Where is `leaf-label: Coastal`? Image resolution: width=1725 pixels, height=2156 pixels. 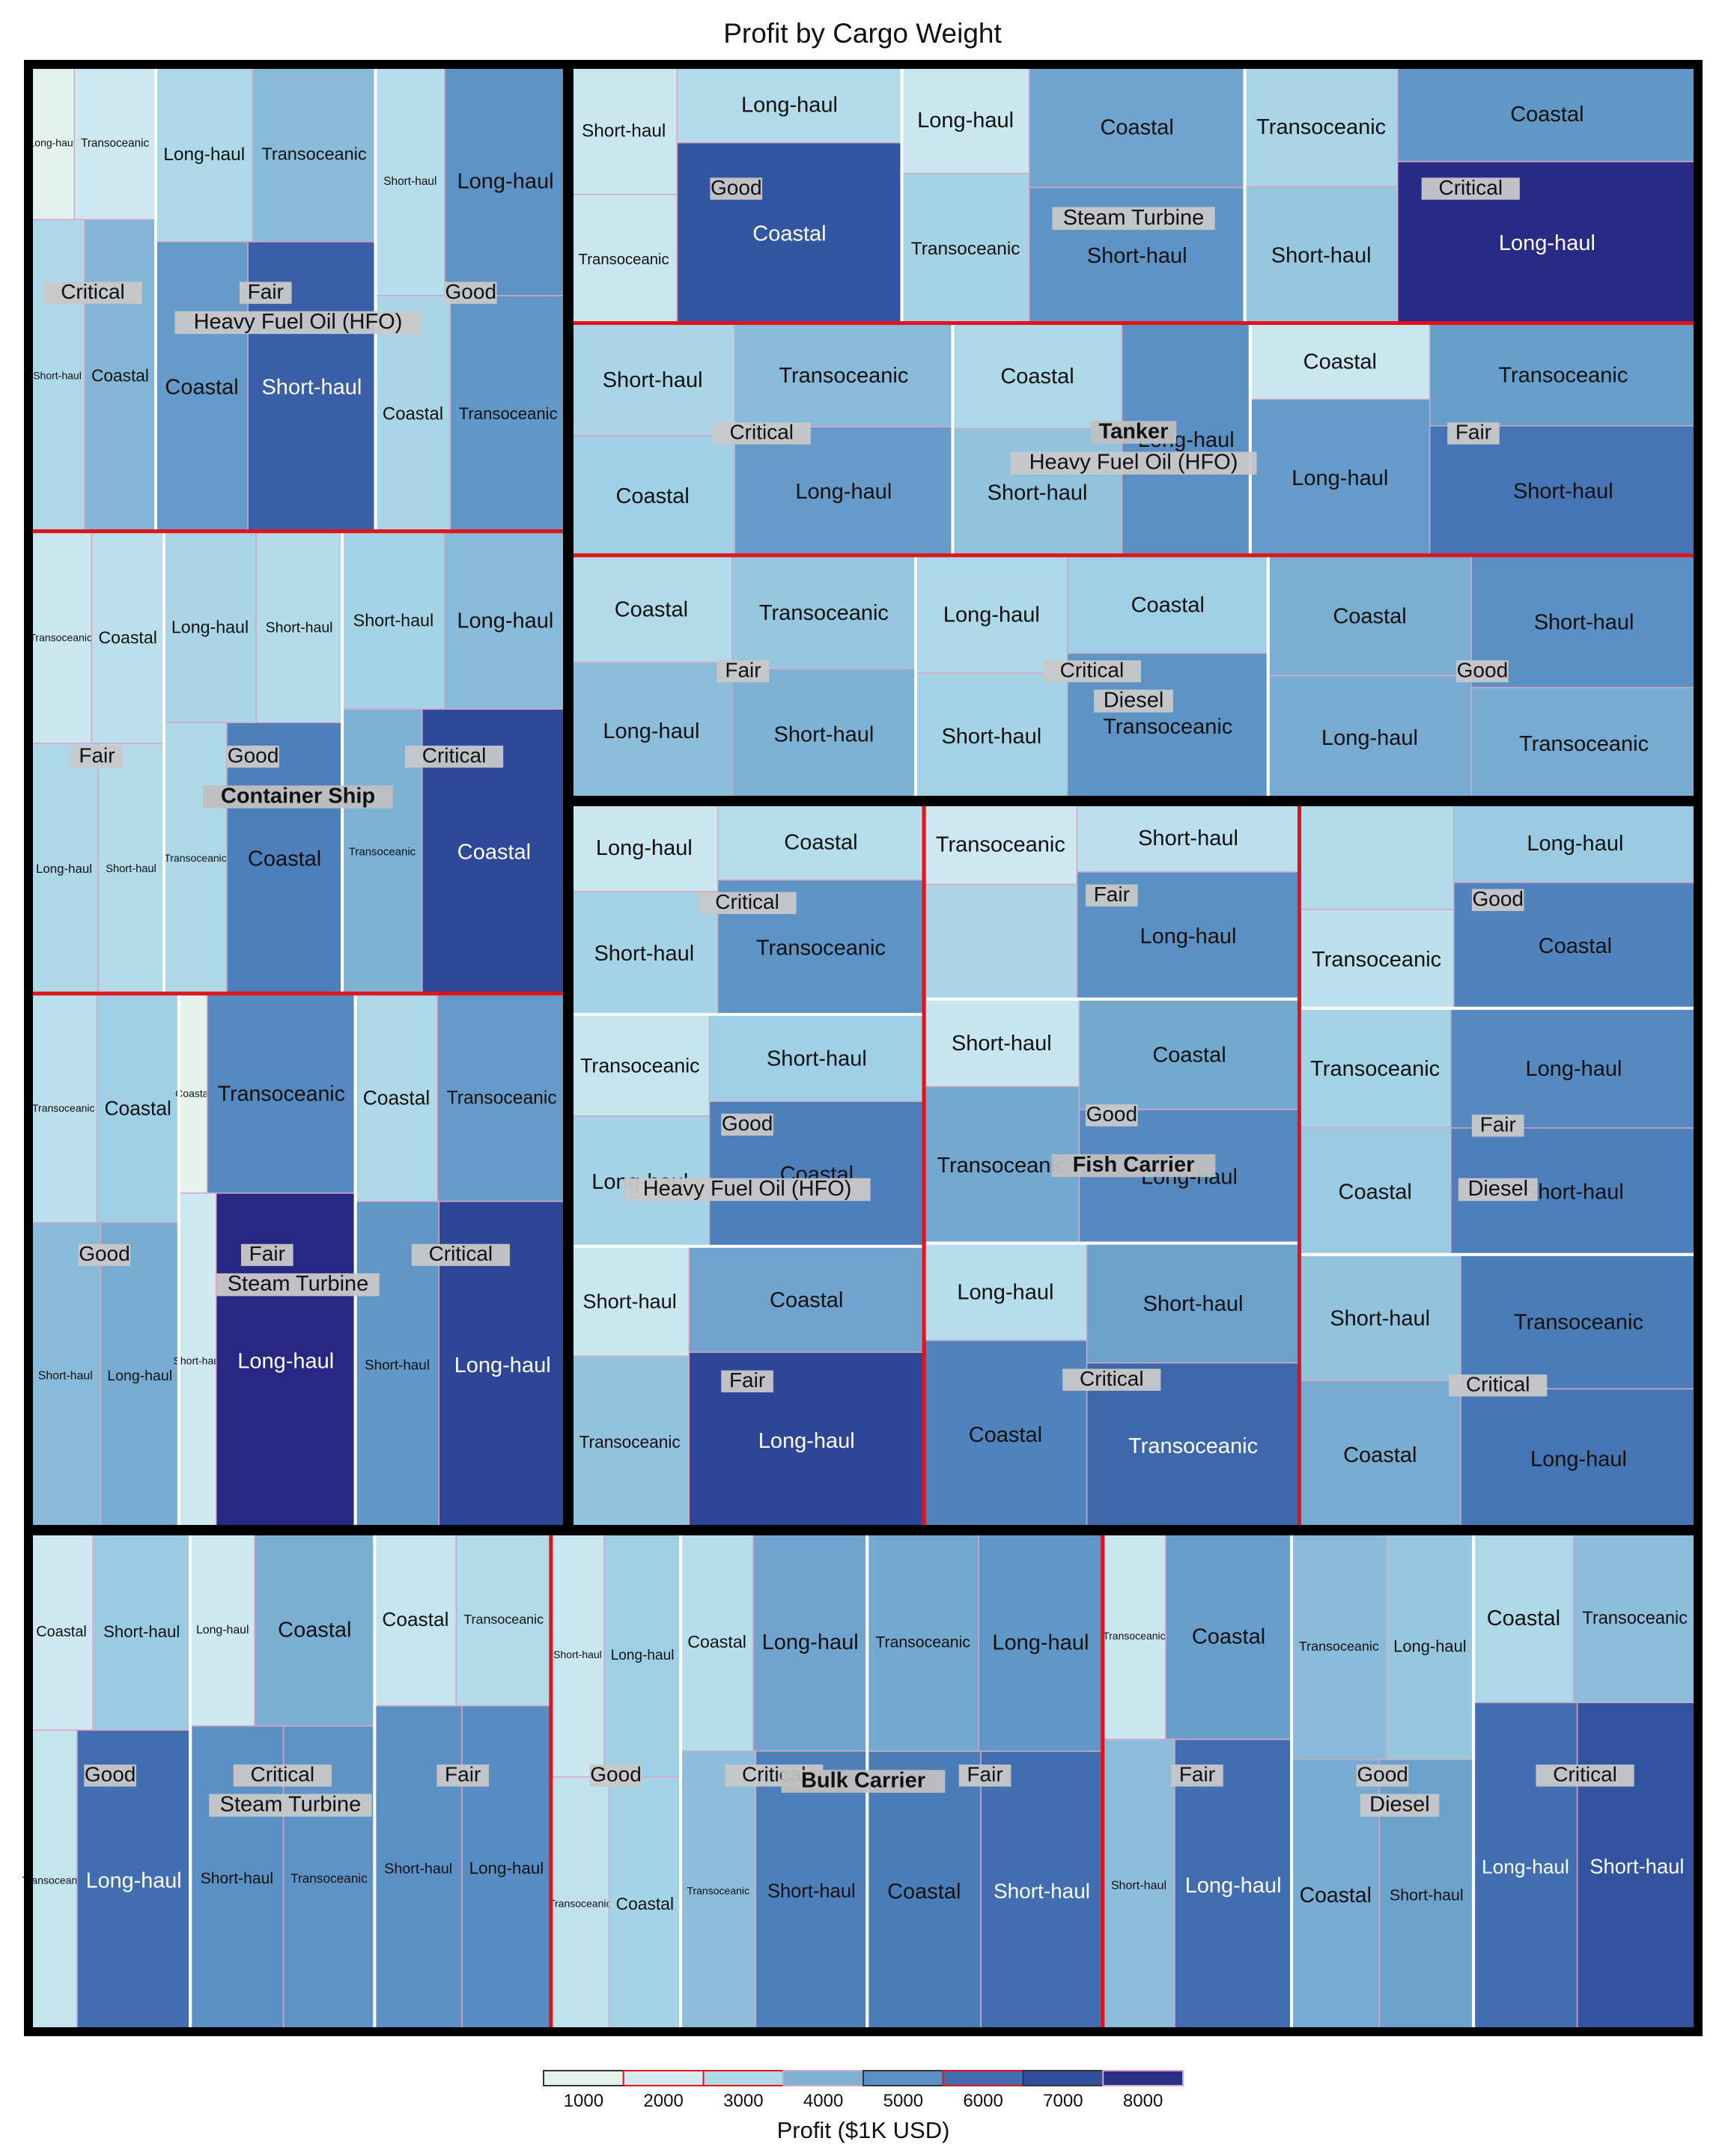 leaf-label: Coastal is located at coordinates (1375, 1192).